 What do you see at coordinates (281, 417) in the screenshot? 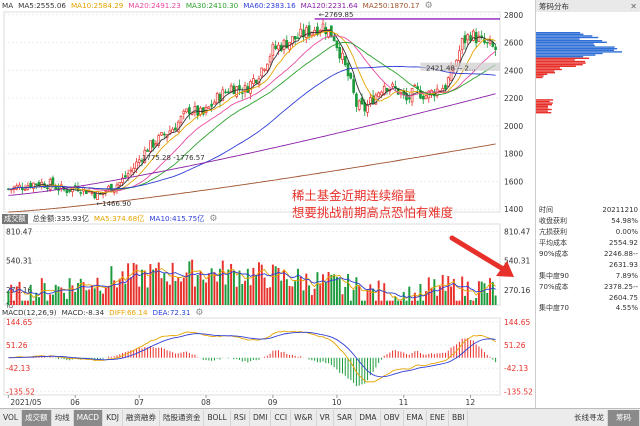
I see `tab-cci: CCI` at bounding box center [281, 417].